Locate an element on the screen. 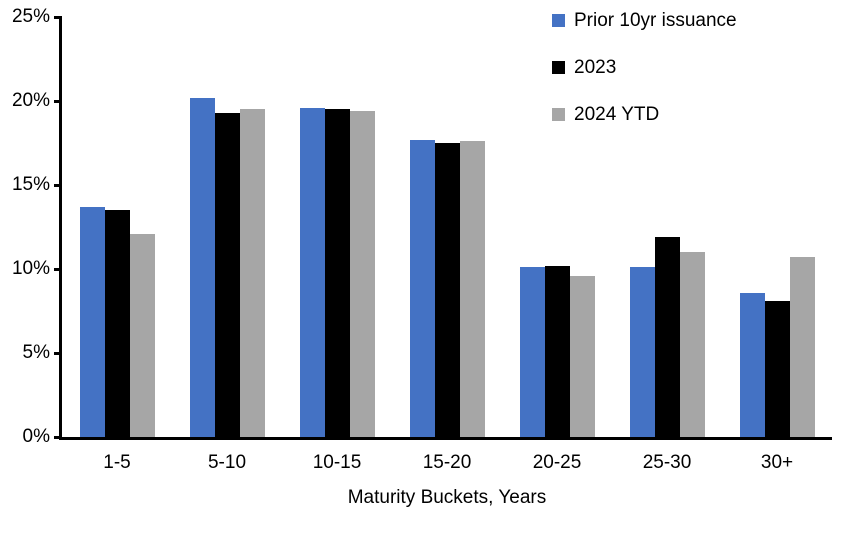 This screenshot has width=852, height=534. x-axis-tick-label: 15-20 is located at coordinates (447, 462).